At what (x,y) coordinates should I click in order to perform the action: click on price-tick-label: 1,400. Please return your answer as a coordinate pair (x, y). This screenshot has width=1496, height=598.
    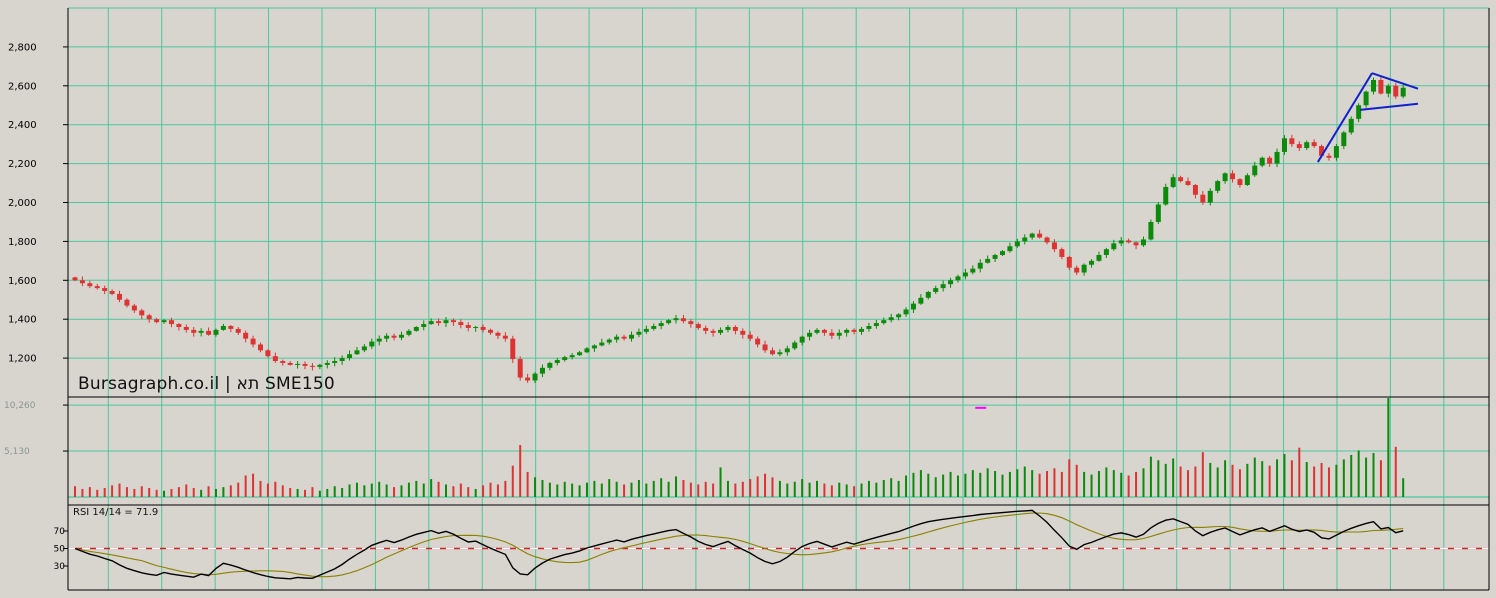
    Looking at the image, I should click on (22, 320).